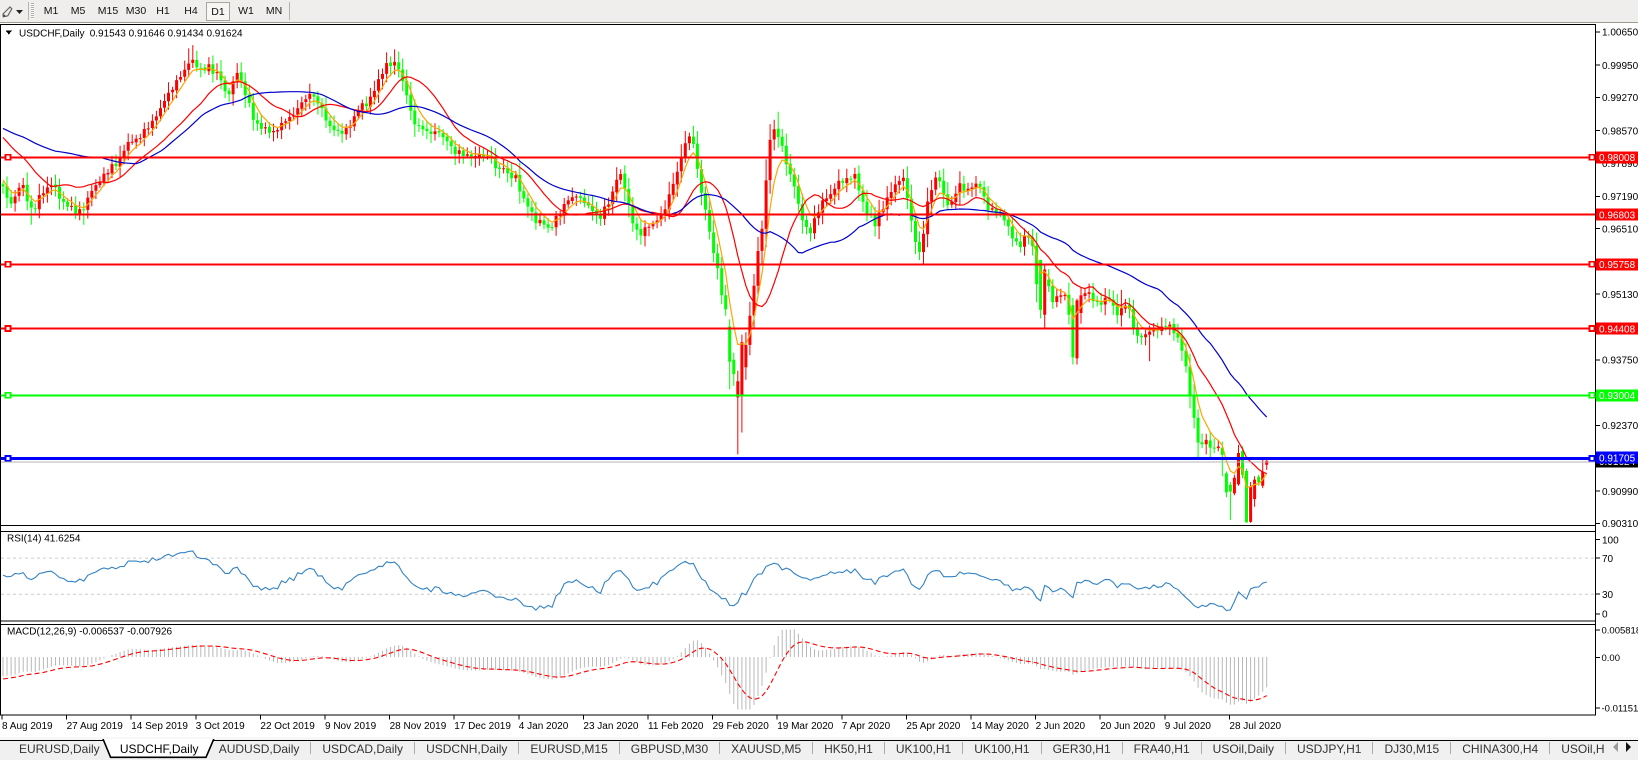  Describe the element at coordinates (1611, 658) in the screenshot. I see `svg-text: 0.00` at that location.